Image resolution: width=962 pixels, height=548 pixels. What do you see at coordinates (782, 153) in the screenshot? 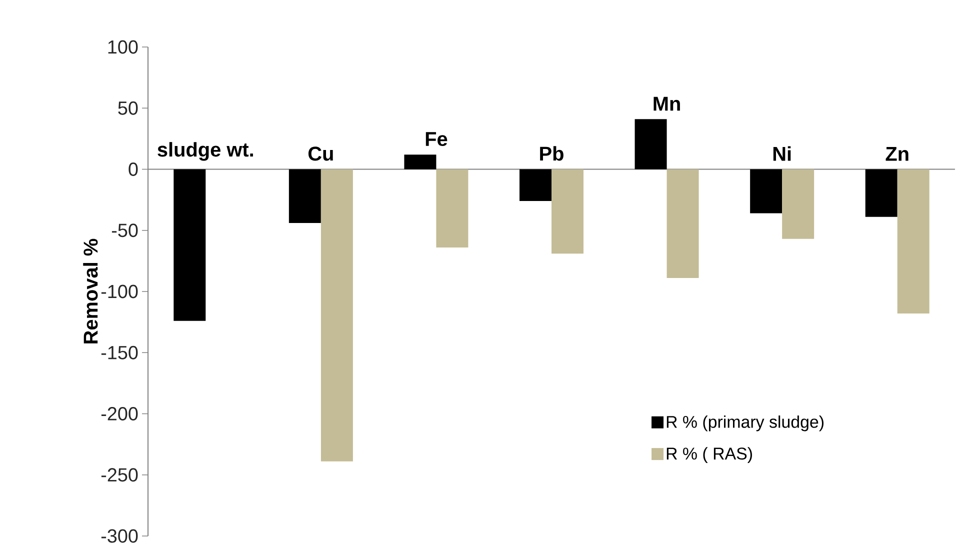
I see `x-tick-label: Ni` at bounding box center [782, 153].